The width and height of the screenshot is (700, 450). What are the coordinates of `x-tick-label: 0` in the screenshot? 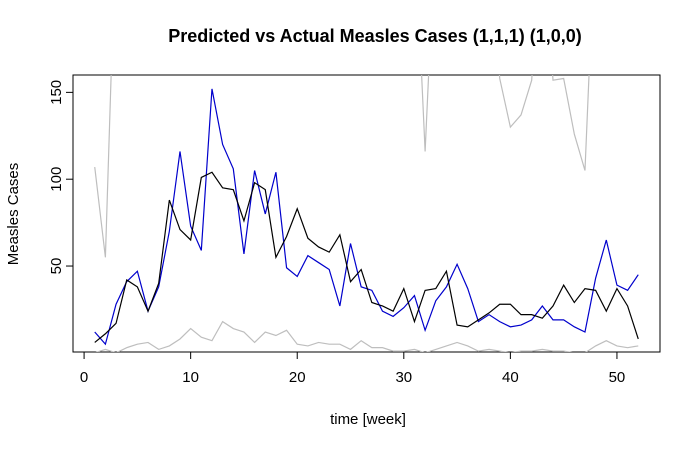 It's located at (84, 377).